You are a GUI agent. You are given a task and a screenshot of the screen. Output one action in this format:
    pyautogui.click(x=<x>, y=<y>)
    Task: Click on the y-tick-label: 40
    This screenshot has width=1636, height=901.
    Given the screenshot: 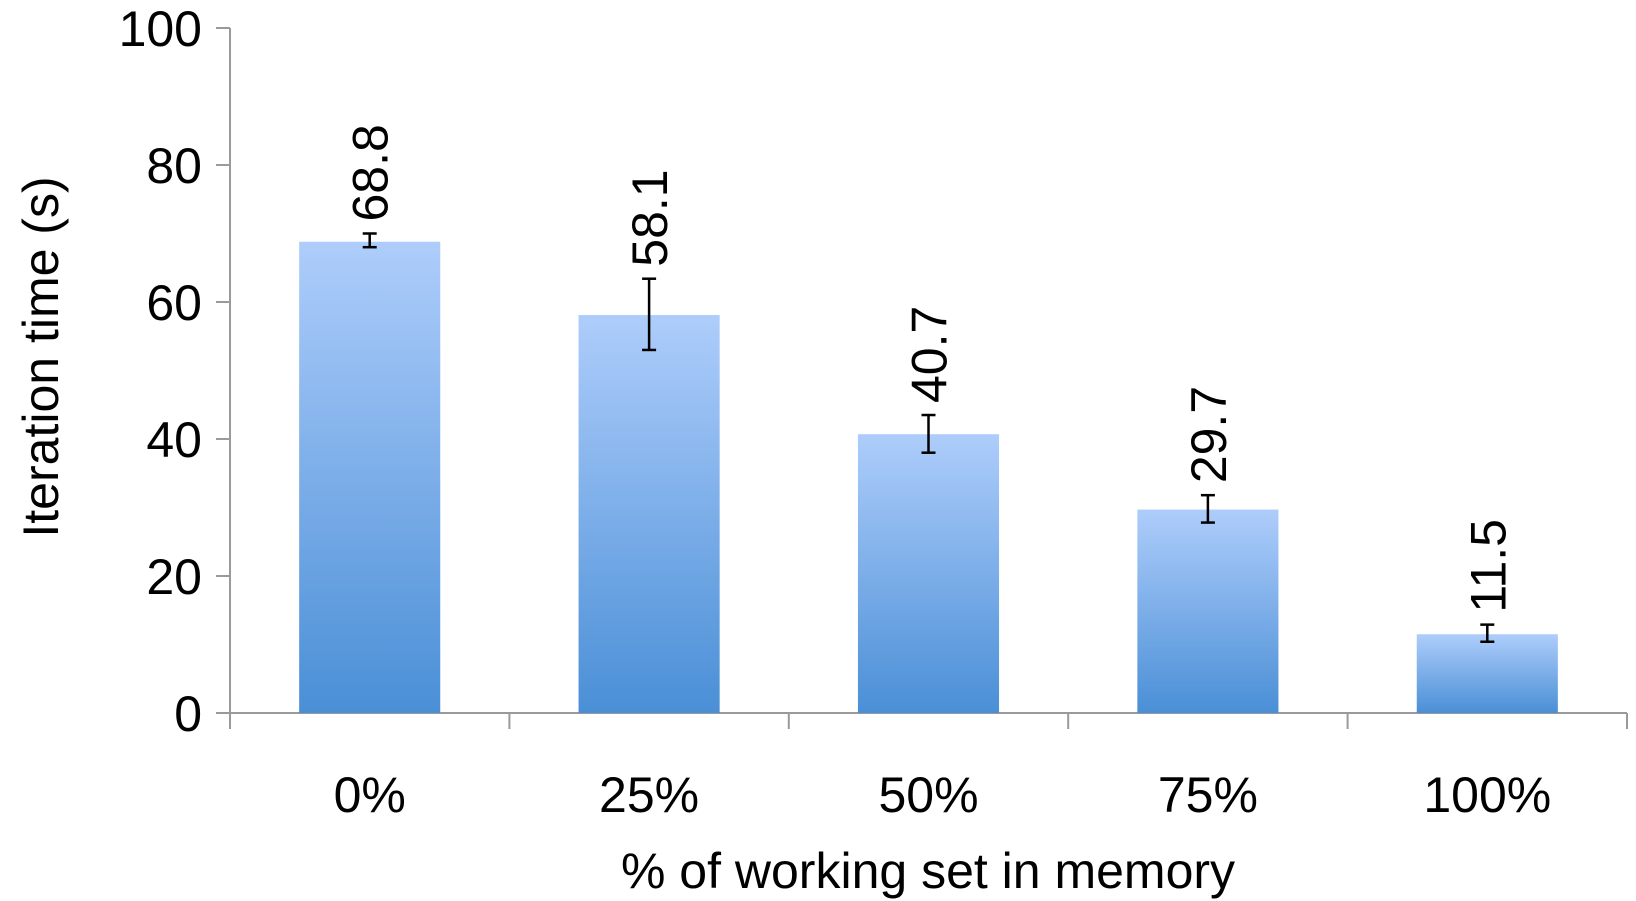 What is the action you would take?
    pyautogui.click(x=174, y=440)
    